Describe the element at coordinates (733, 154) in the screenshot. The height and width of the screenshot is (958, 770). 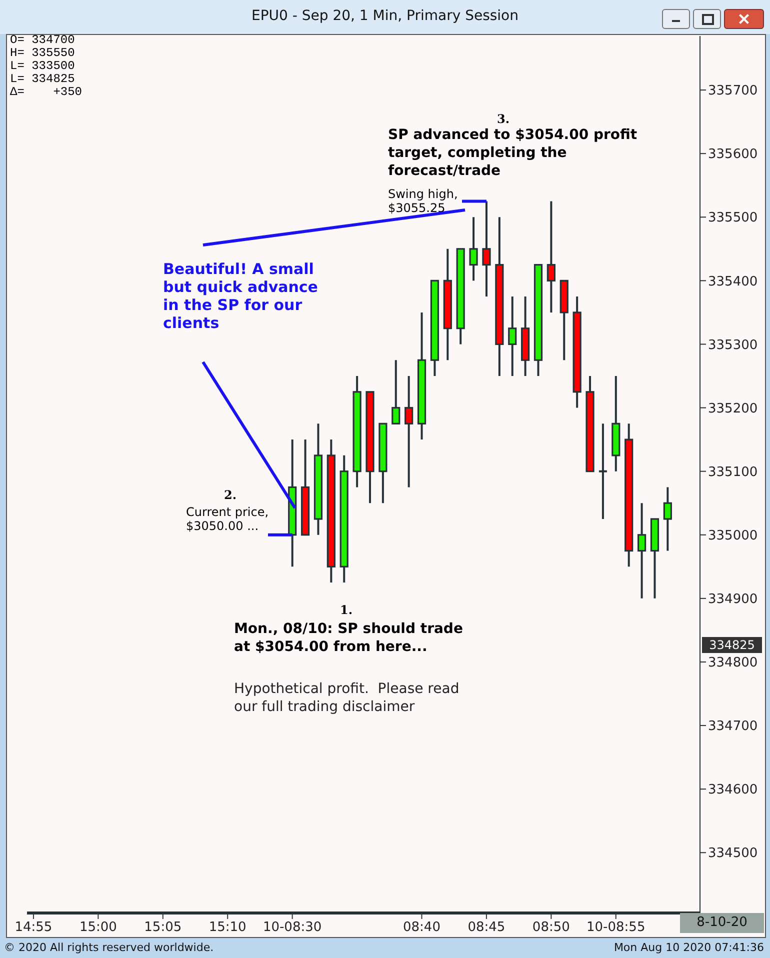
I see `y-tick-label: 335600` at that location.